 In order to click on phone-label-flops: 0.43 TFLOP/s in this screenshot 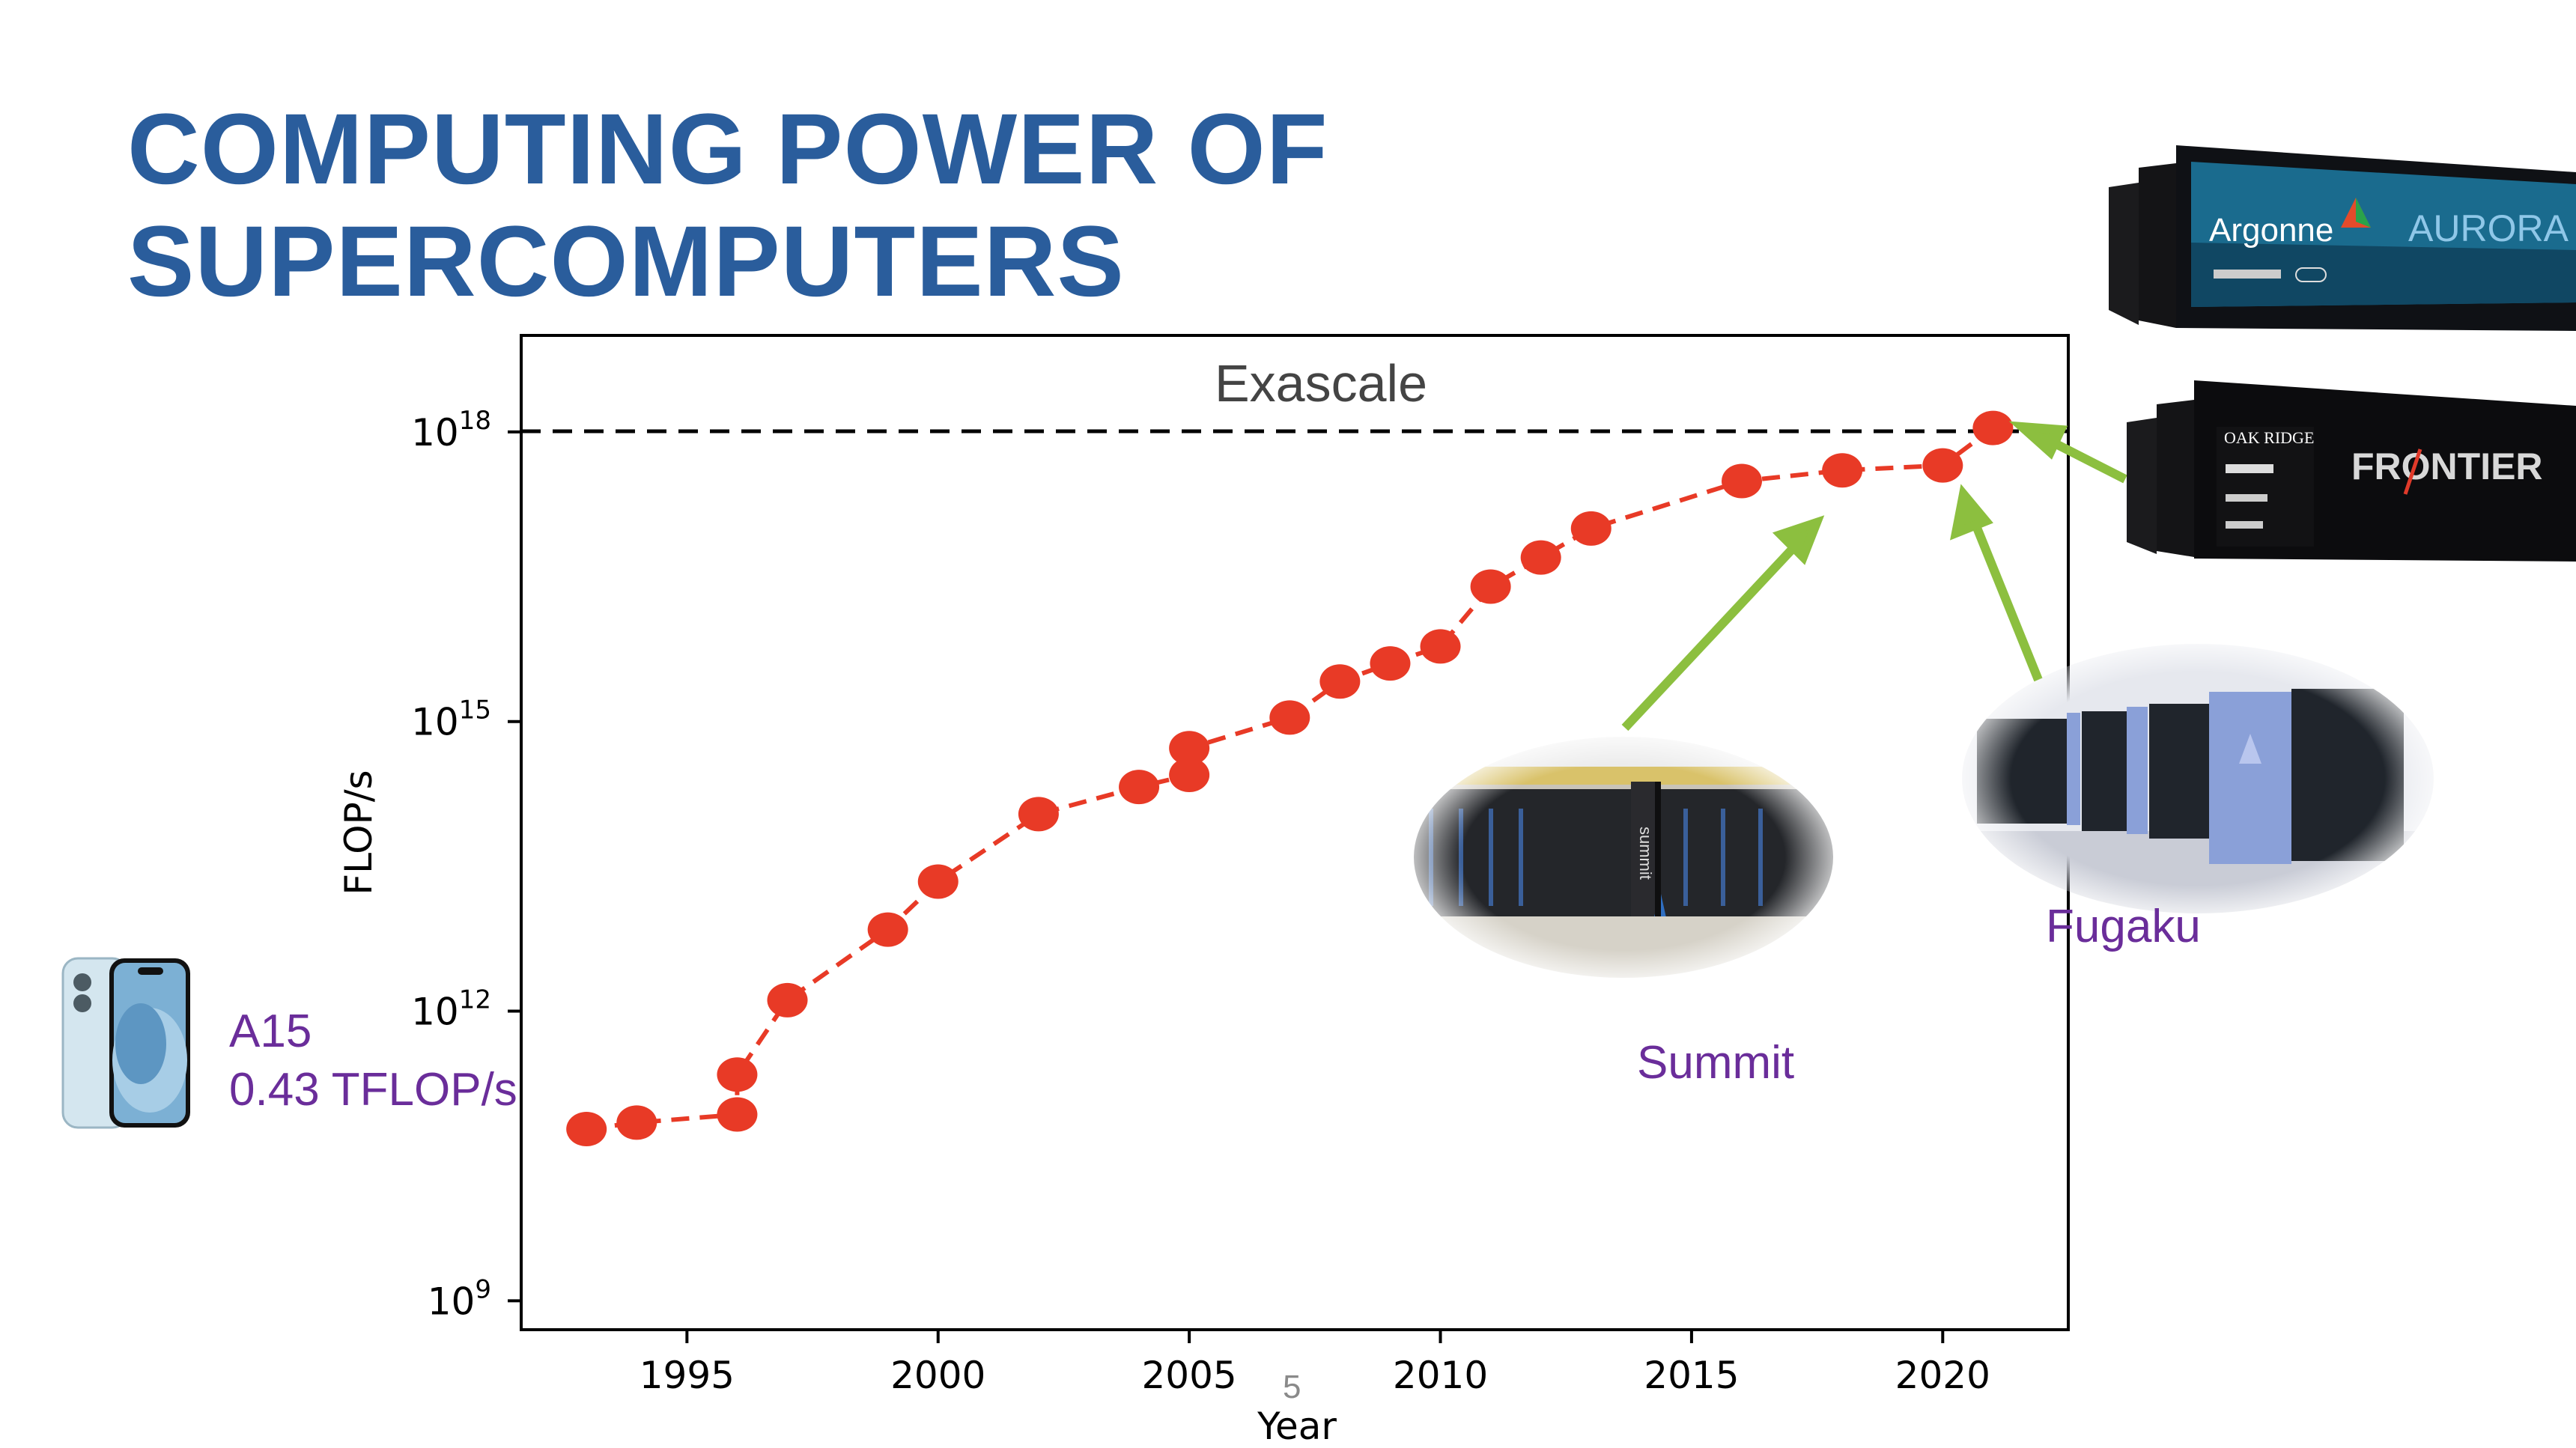, I will do `click(373, 1090)`.